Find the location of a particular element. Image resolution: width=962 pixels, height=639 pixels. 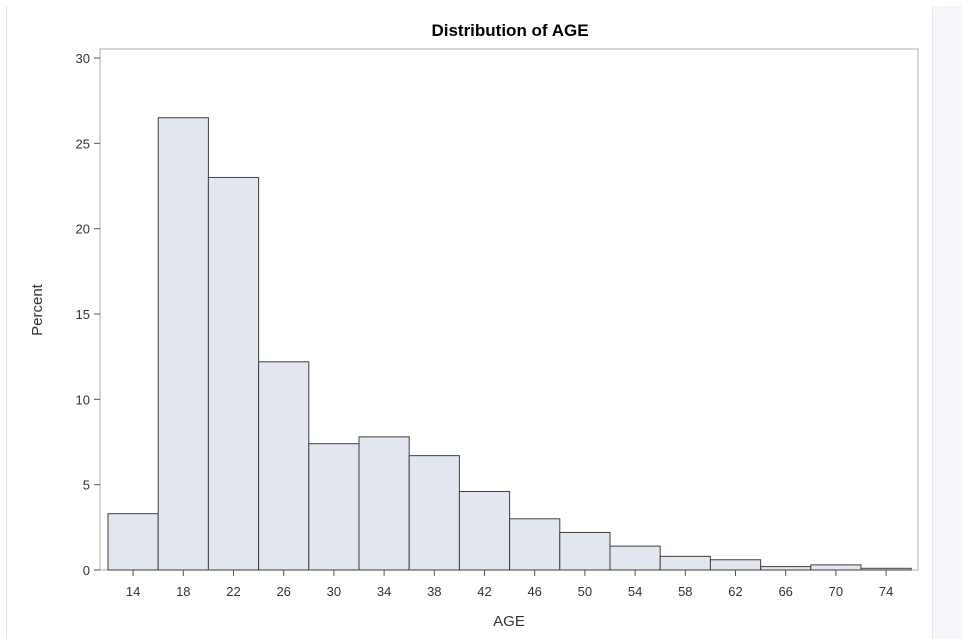

y-axis: 0 5 10 15 20 25 30 is located at coordinates (88, 314).